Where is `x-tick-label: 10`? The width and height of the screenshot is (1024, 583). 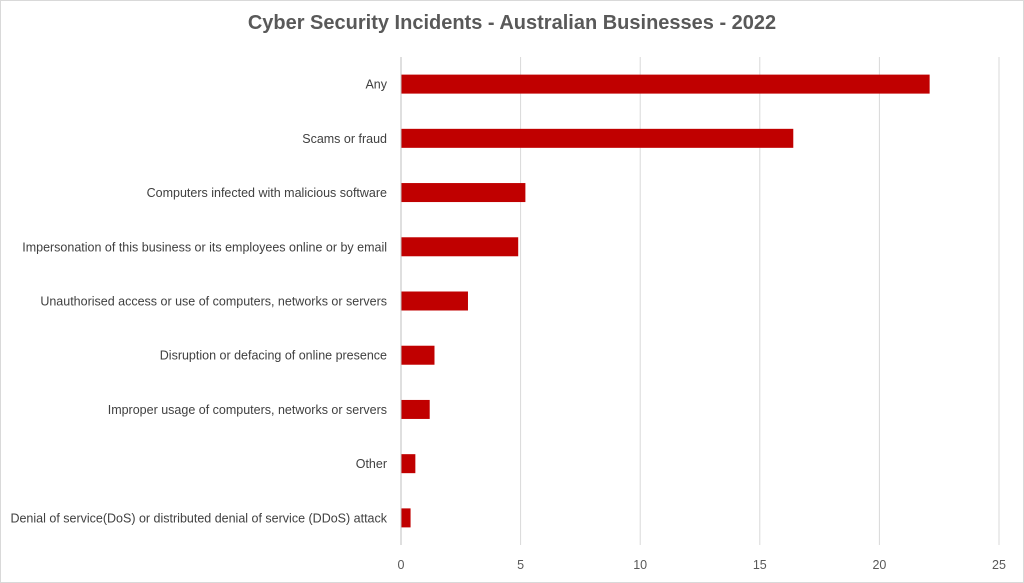 x-tick-label: 10 is located at coordinates (640, 565).